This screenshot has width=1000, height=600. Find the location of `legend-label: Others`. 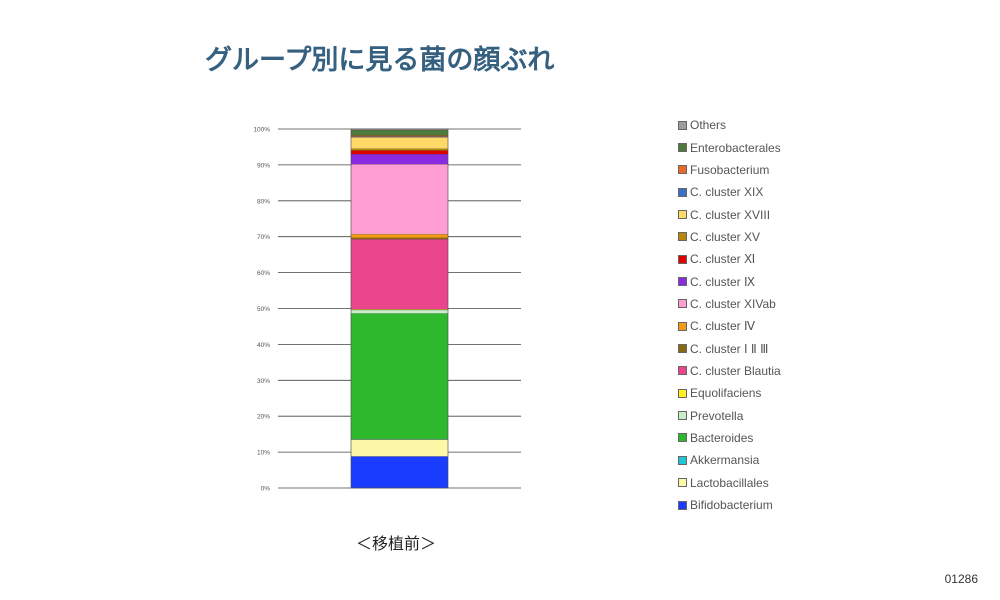

legend-label: Others is located at coordinates (708, 125).